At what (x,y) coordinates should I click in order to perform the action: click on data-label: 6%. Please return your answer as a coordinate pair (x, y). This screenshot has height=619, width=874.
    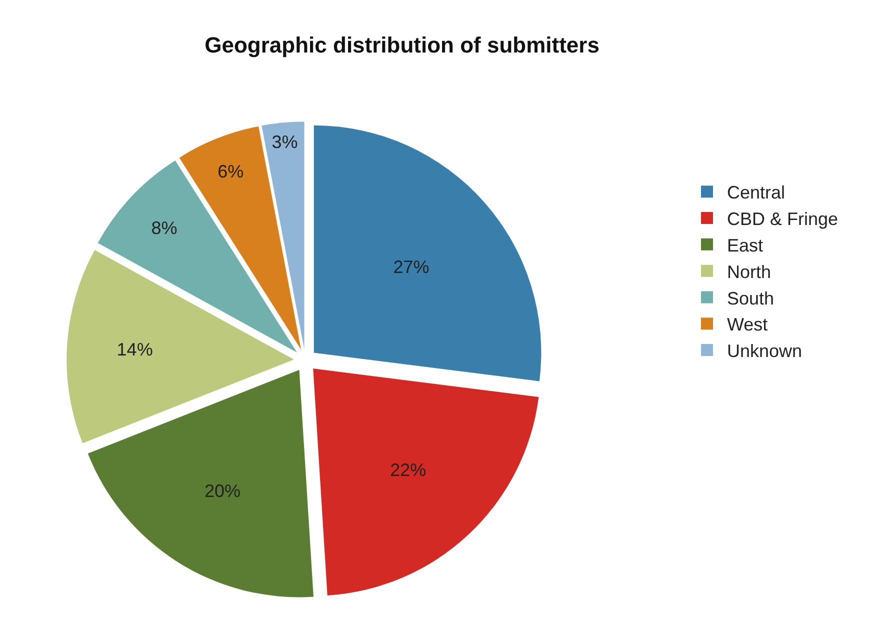
    Looking at the image, I should click on (231, 172).